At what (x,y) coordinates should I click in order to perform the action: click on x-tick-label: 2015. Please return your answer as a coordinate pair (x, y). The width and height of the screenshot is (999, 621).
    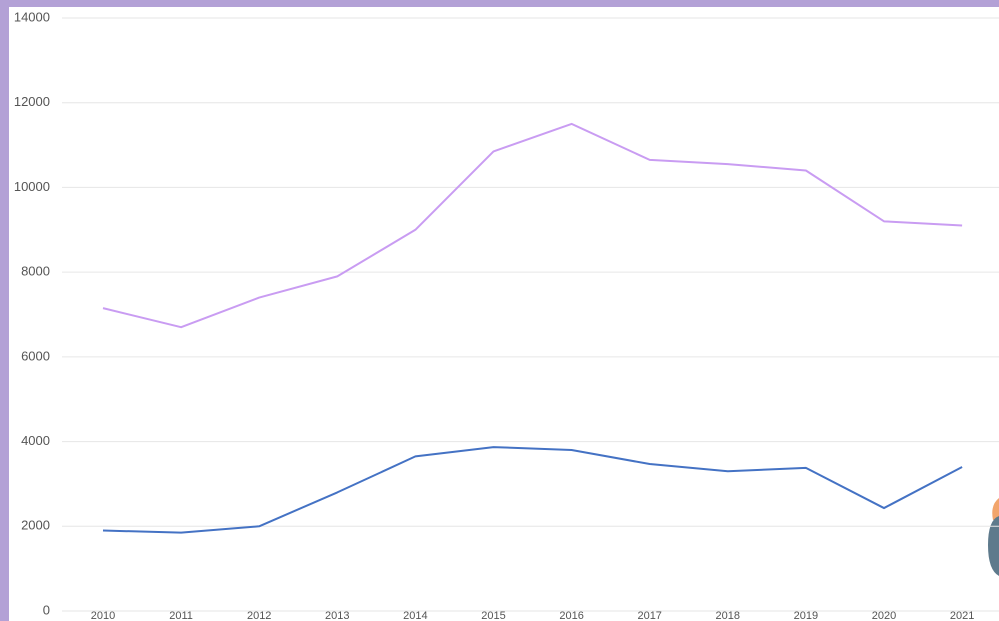
    Looking at the image, I should click on (493, 615).